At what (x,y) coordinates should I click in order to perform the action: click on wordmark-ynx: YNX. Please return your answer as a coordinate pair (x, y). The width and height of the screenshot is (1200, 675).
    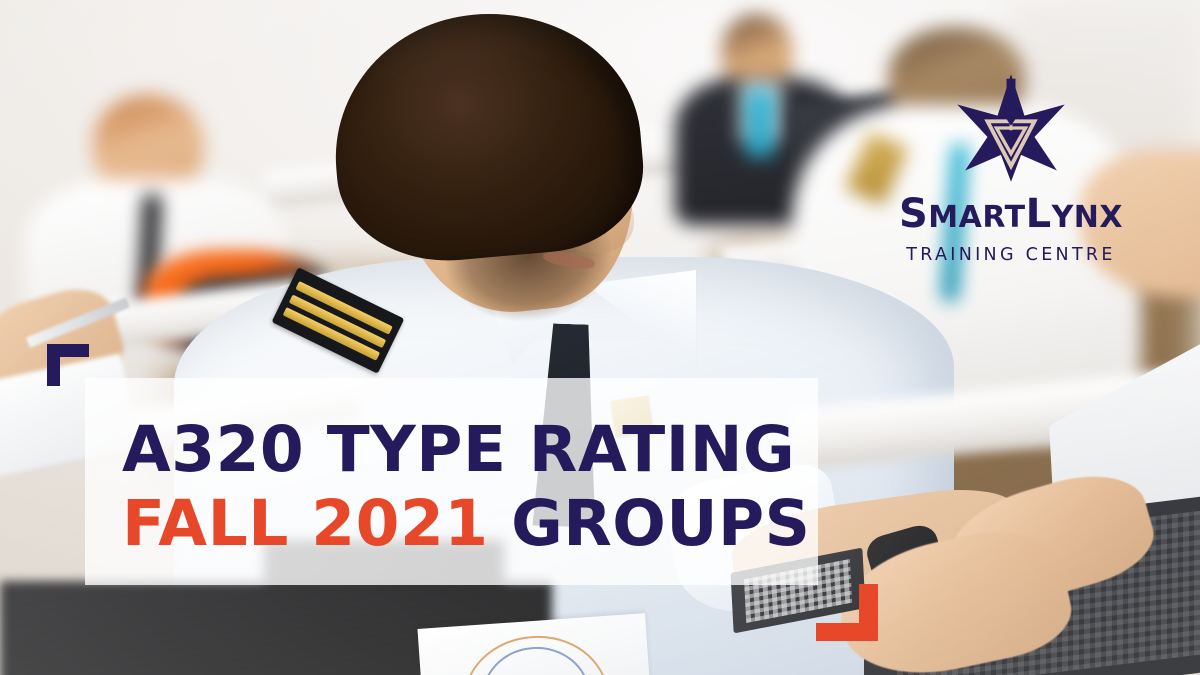
    Looking at the image, I should click on (1087, 217).